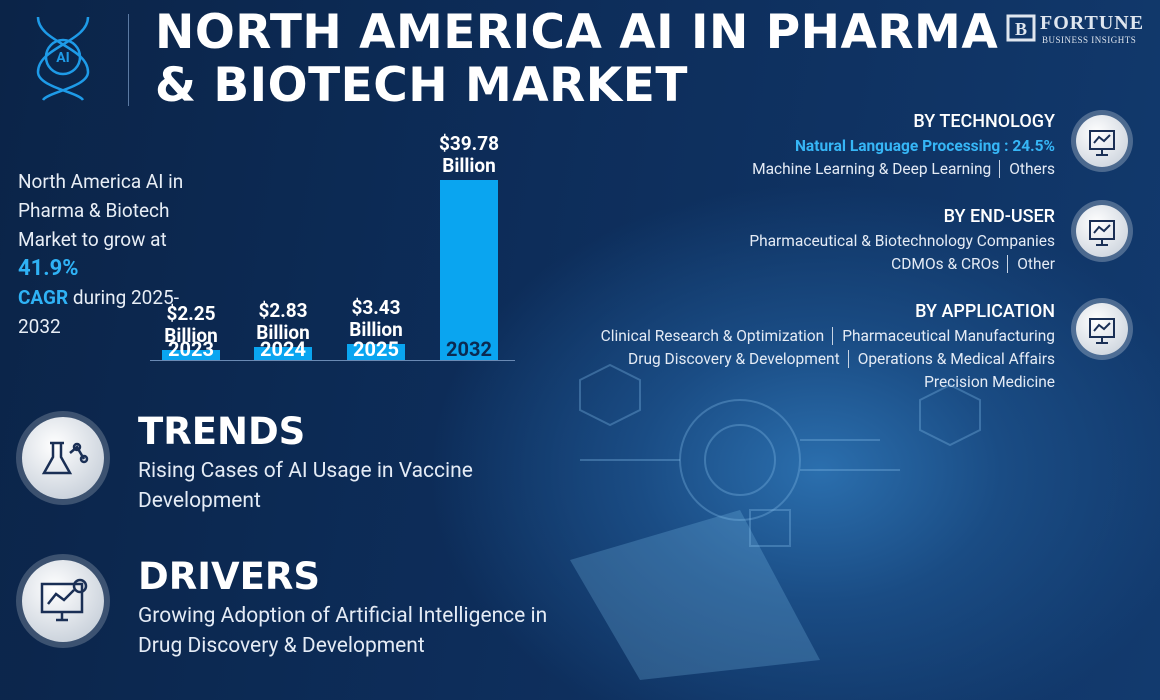  Describe the element at coordinates (1027, 169) in the screenshot. I see `segment-item: Others` at that location.